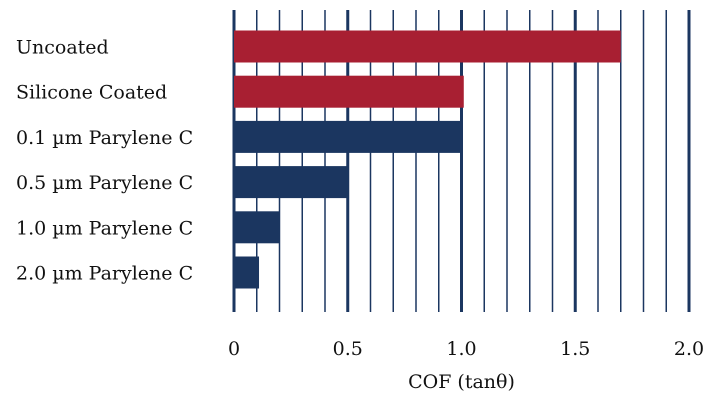 This screenshot has width=722, height=393. I want to click on category-label: 0.5 µm Parylene C, so click(104, 183).